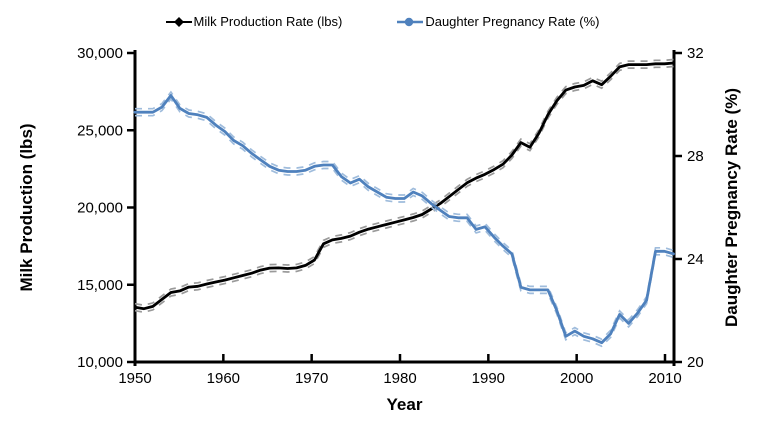  Describe the element at coordinates (731, 207) in the screenshot. I see `y-axis-right-title: Daughter Pregnancy Rate (%)` at that location.